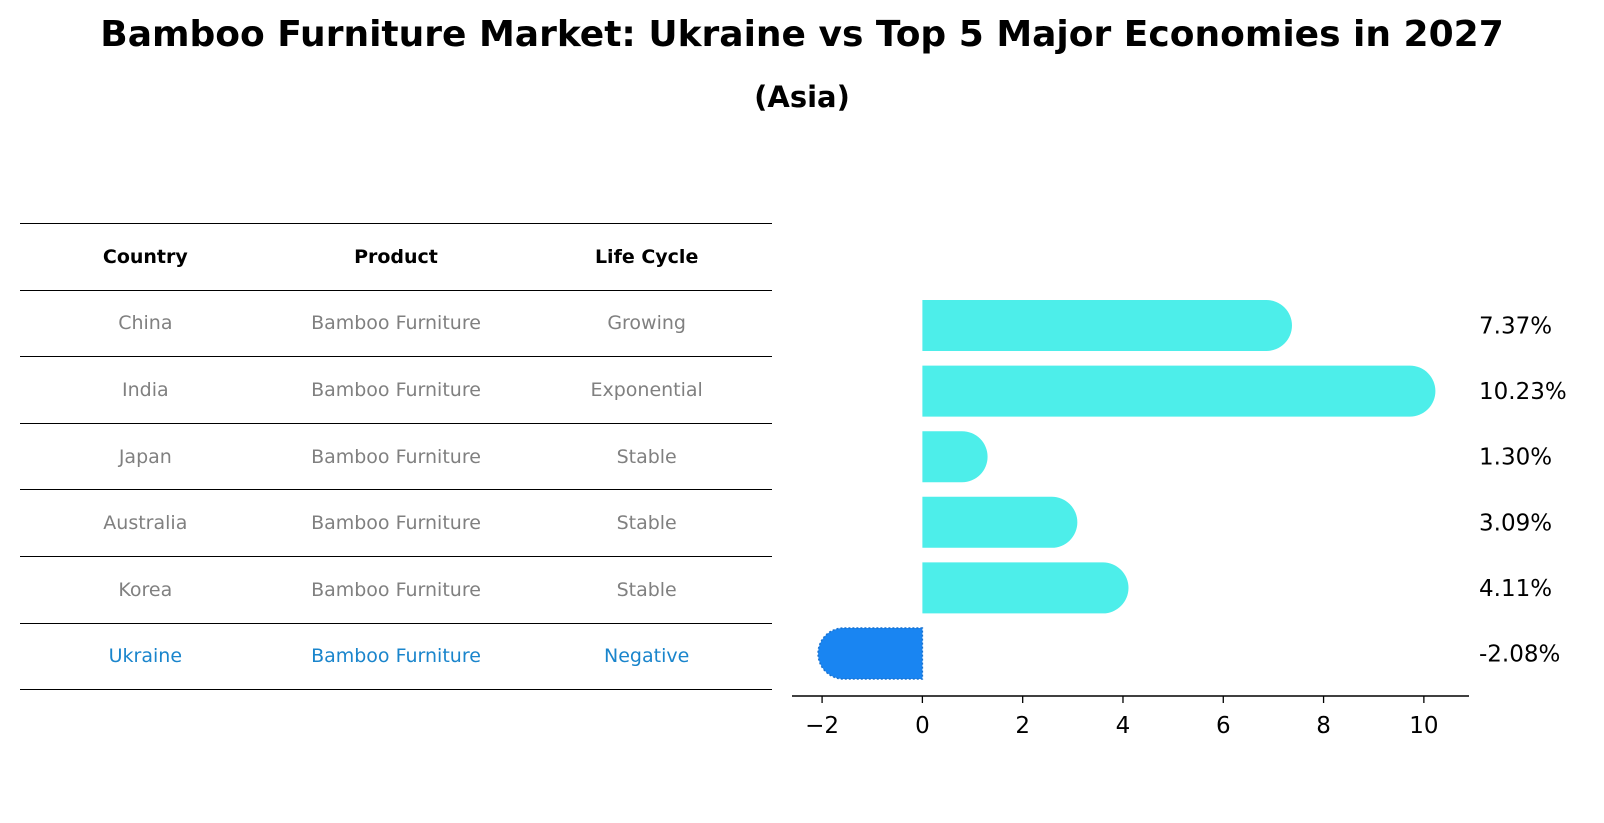  I want to click on value-label-china: 7.37%, so click(1515, 327).